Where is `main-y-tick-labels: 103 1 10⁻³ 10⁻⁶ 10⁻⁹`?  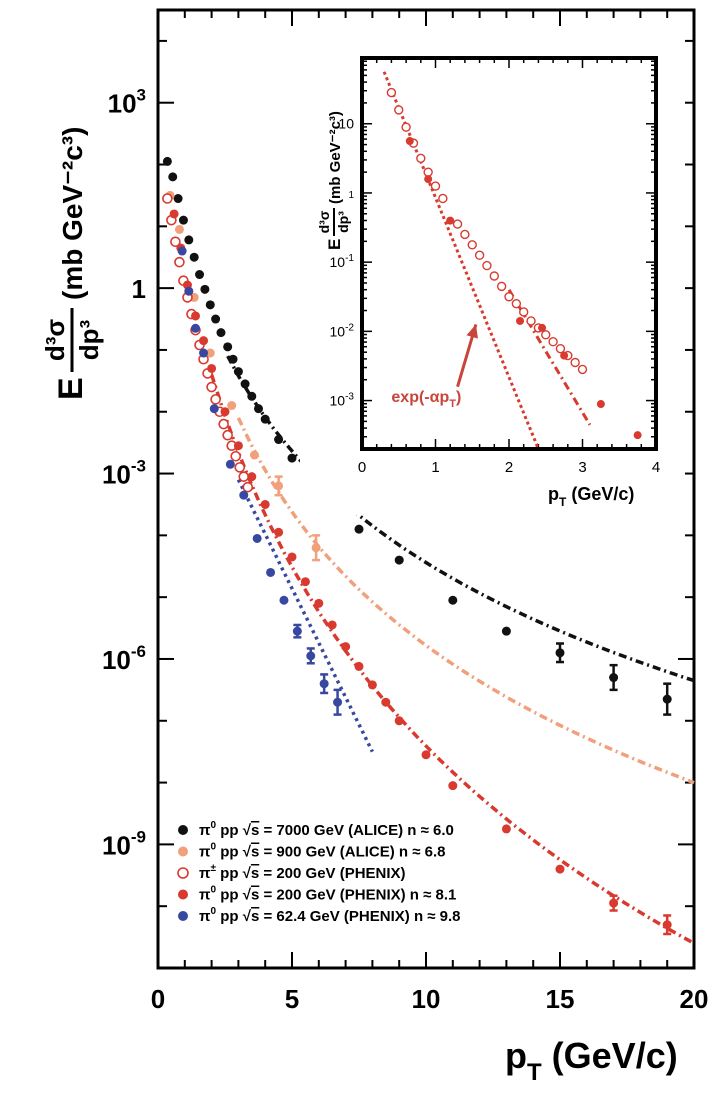
main-y-tick-labels: 103 1 10⁻³ 10⁻⁶ 10⁻⁹ is located at coordinates (124, 473).